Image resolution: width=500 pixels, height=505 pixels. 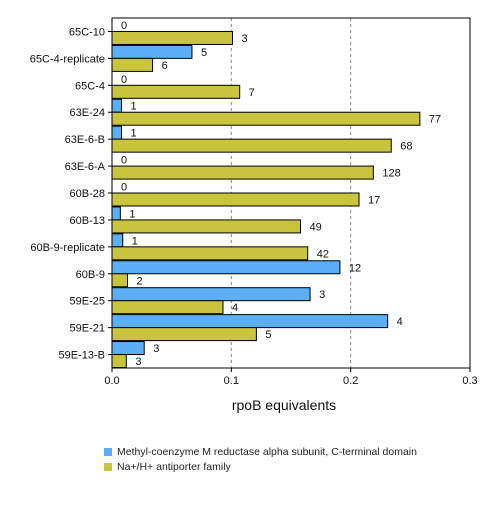 I want to click on data-label: 42, so click(x=323, y=254).